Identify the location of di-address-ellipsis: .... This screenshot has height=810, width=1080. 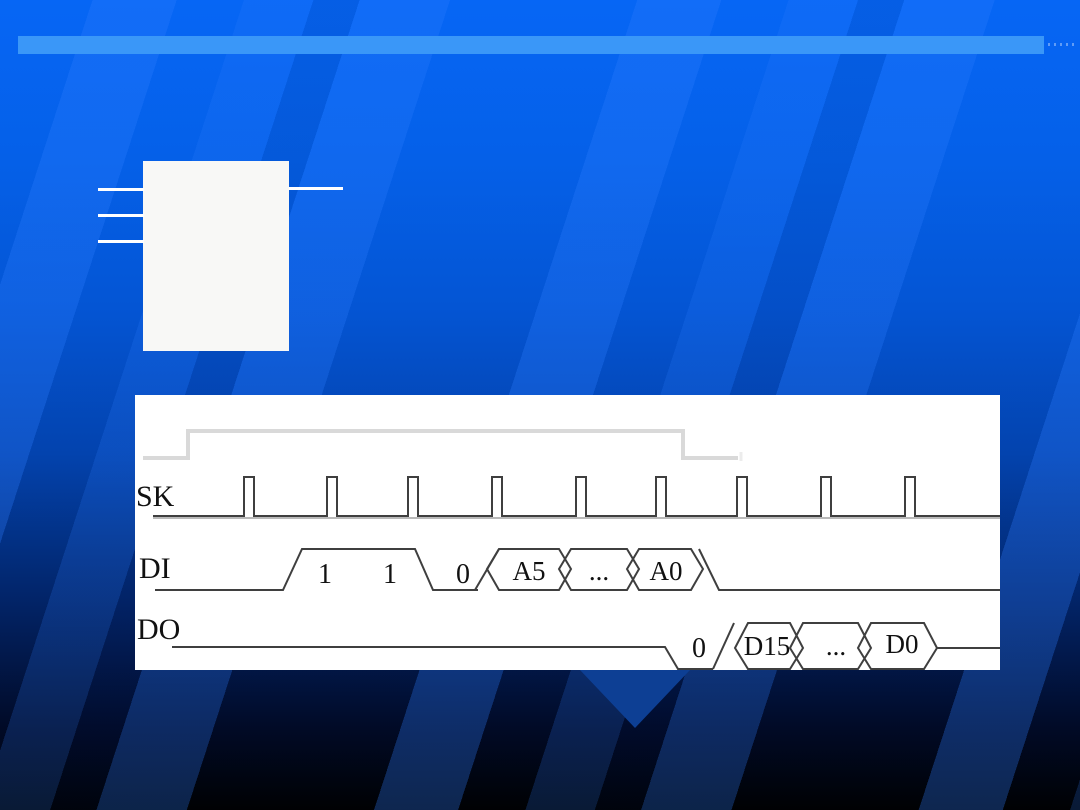
(599, 571).